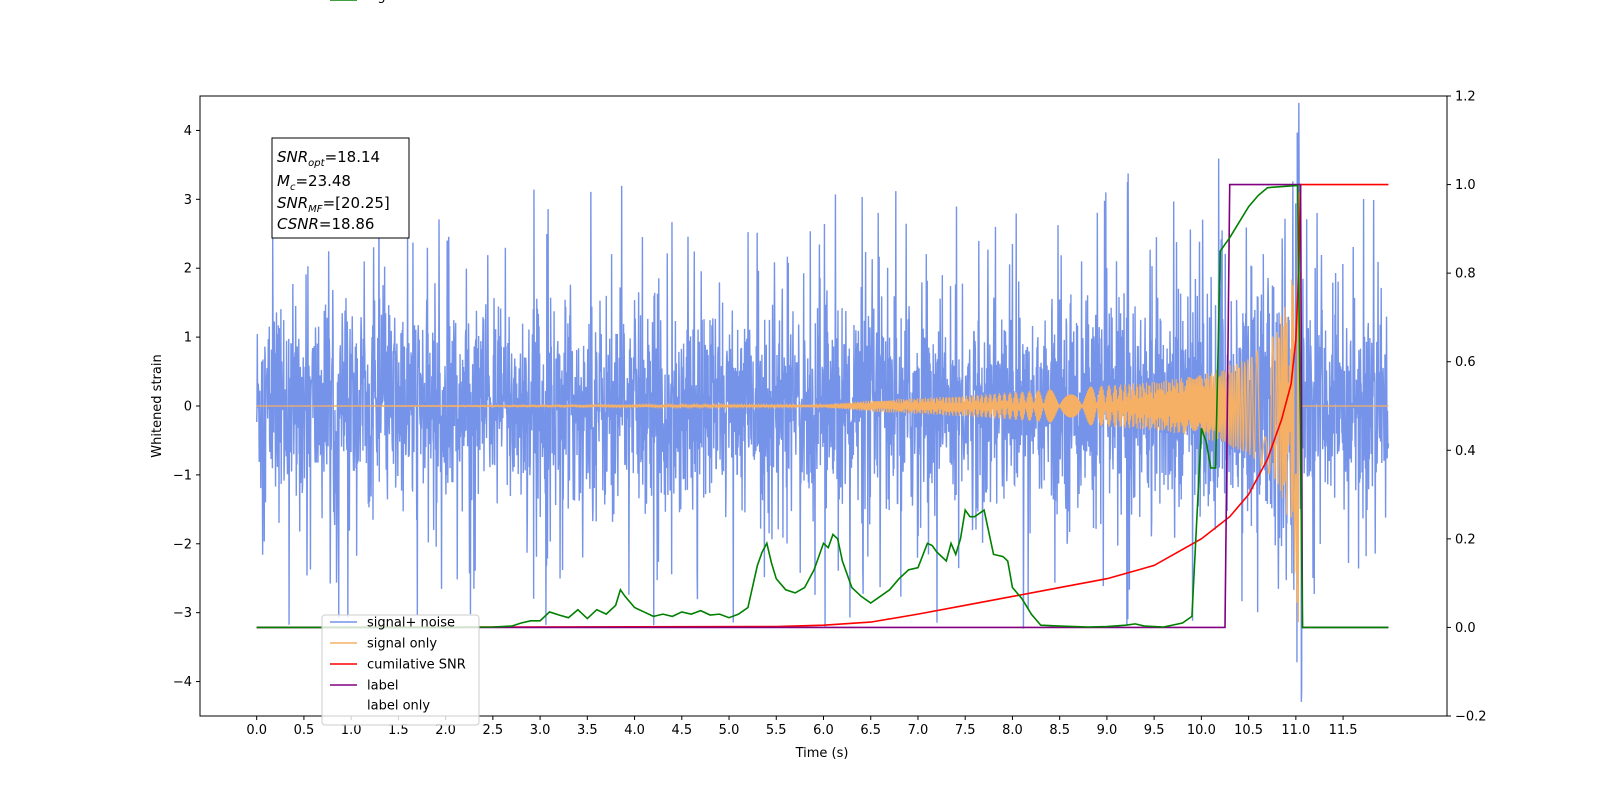  I want to click on y-left-tick-label: −2, so click(182, 544).